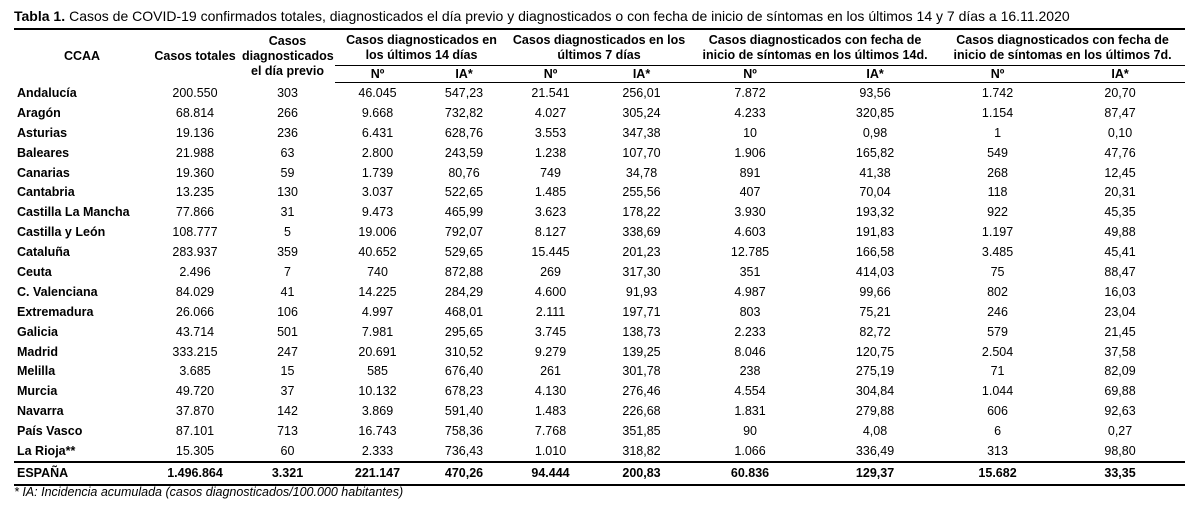 The width and height of the screenshot is (1200, 510). What do you see at coordinates (997, 311) in the screenshot?
I see `cell: 246` at bounding box center [997, 311].